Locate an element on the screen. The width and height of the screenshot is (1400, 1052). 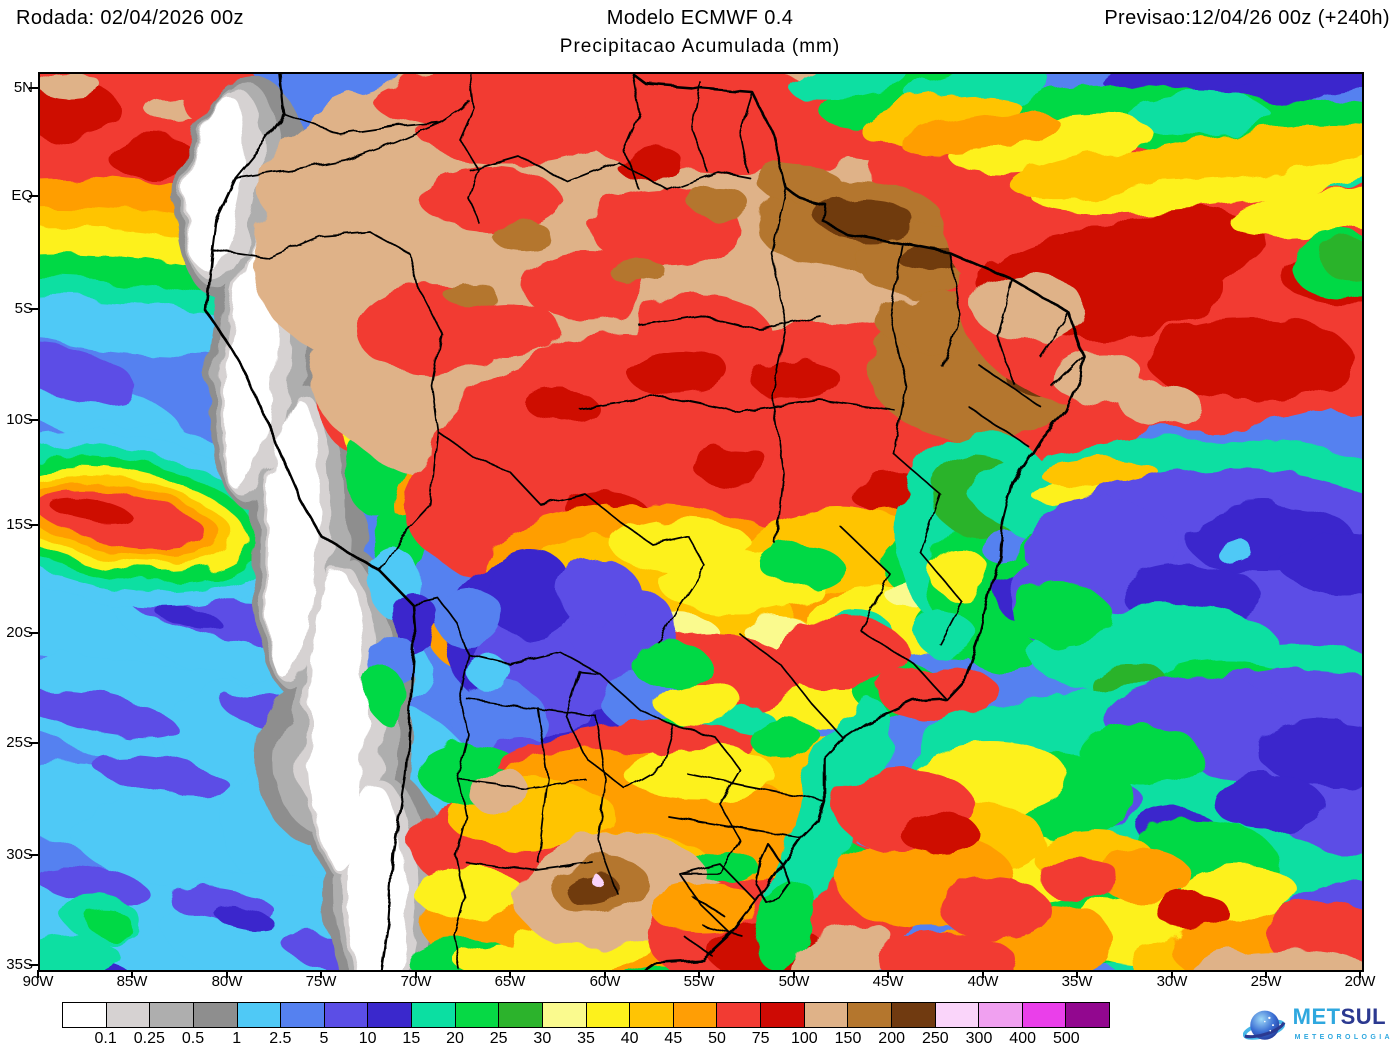
logo-subtitle-text: METEOROLOGIA is located at coordinates (1343, 1037).